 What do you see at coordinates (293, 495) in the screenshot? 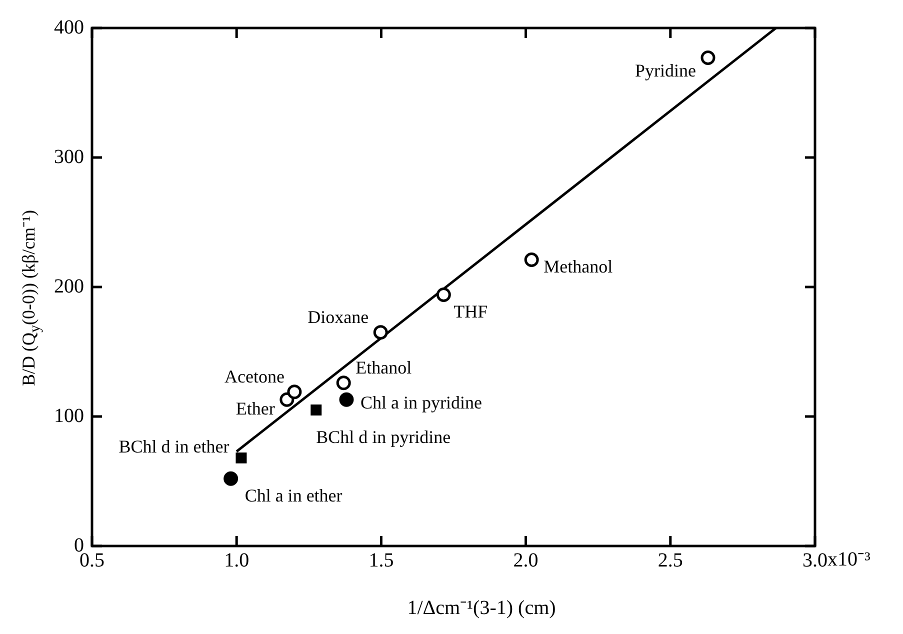
I see `annotation: Chl a in ether` at bounding box center [293, 495].